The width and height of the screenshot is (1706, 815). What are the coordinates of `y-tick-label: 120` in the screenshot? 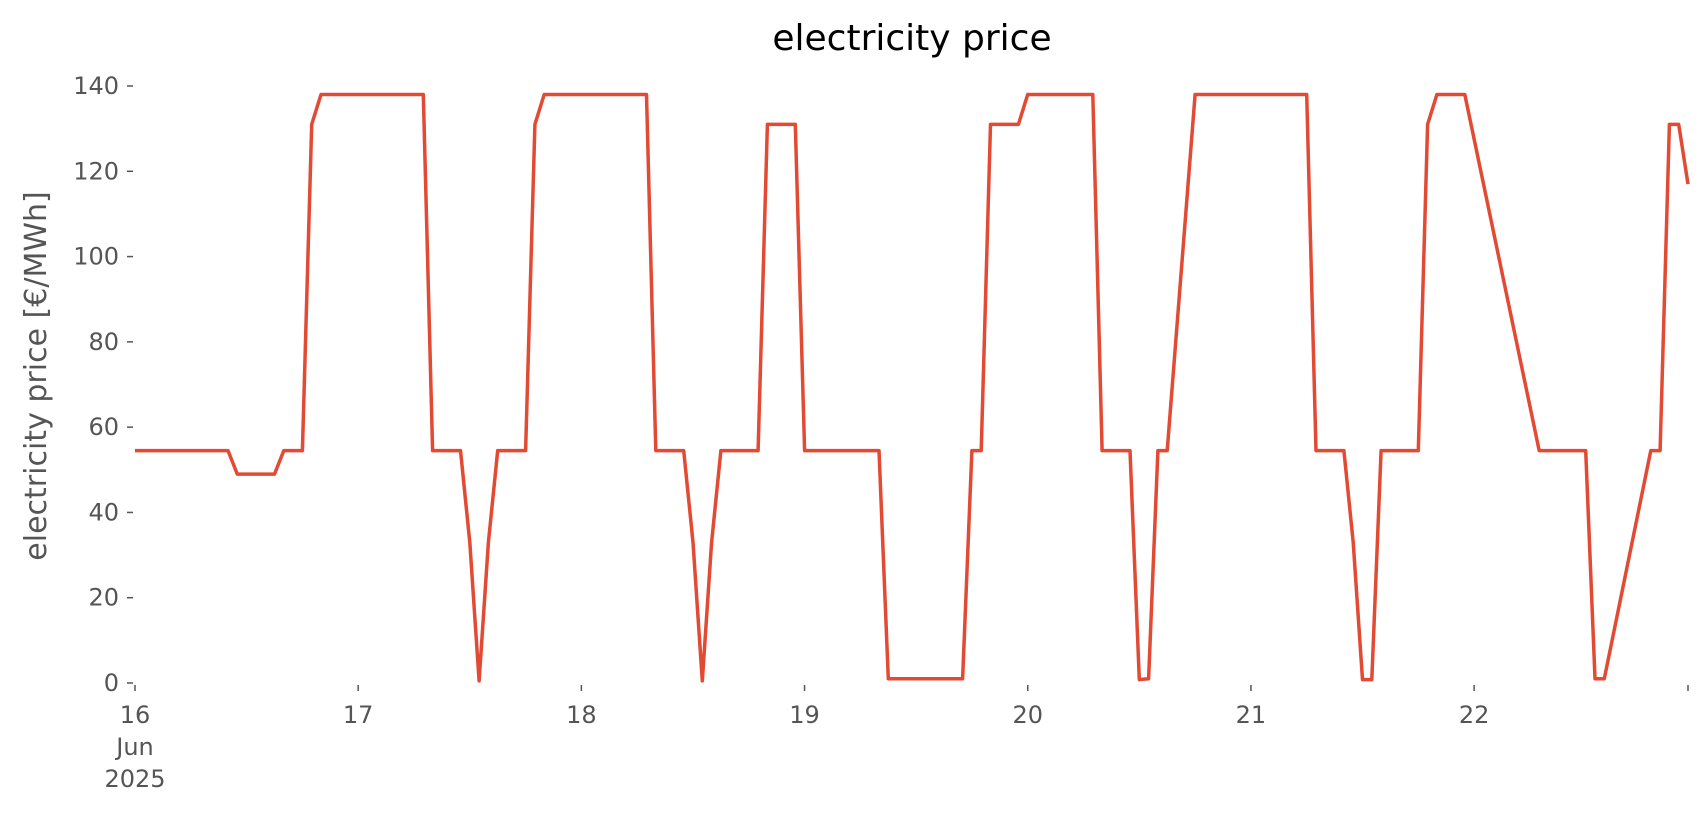 It's located at (96, 171).